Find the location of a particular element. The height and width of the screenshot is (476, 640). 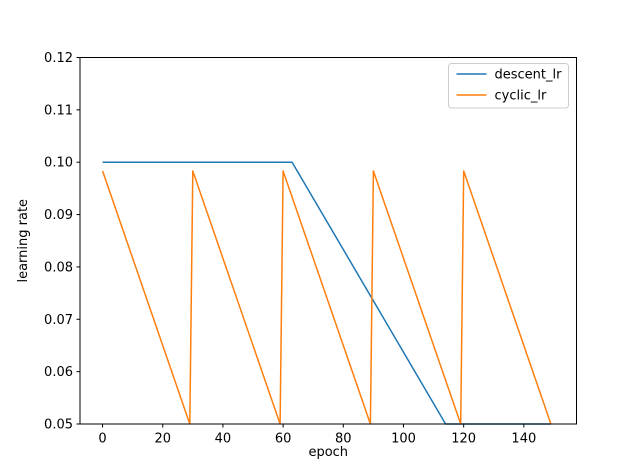

y-tick-label: 0.10 is located at coordinates (58, 163).